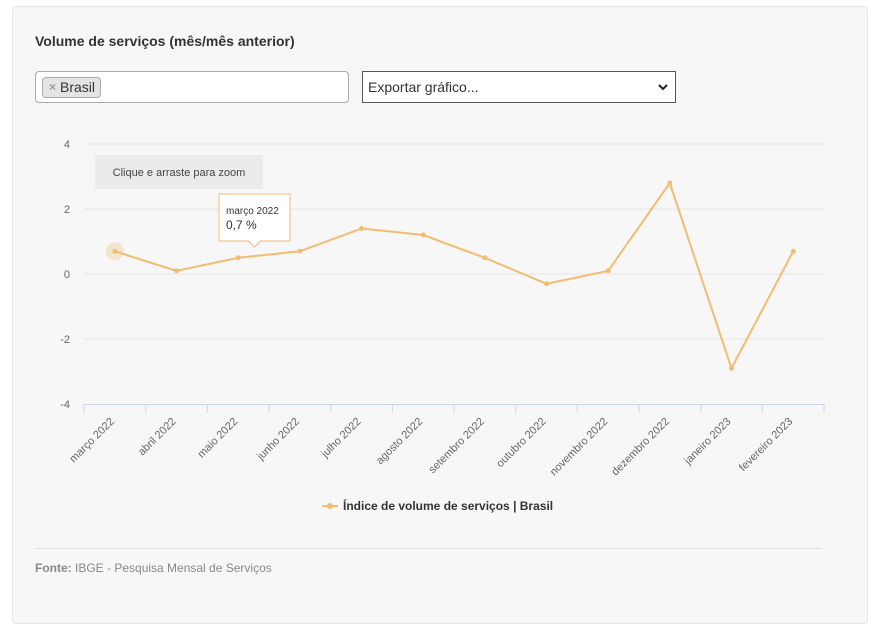 Image resolution: width=878 pixels, height=631 pixels. Describe the element at coordinates (330, 506) in the screenshot. I see `legend-marker-icon` at that location.